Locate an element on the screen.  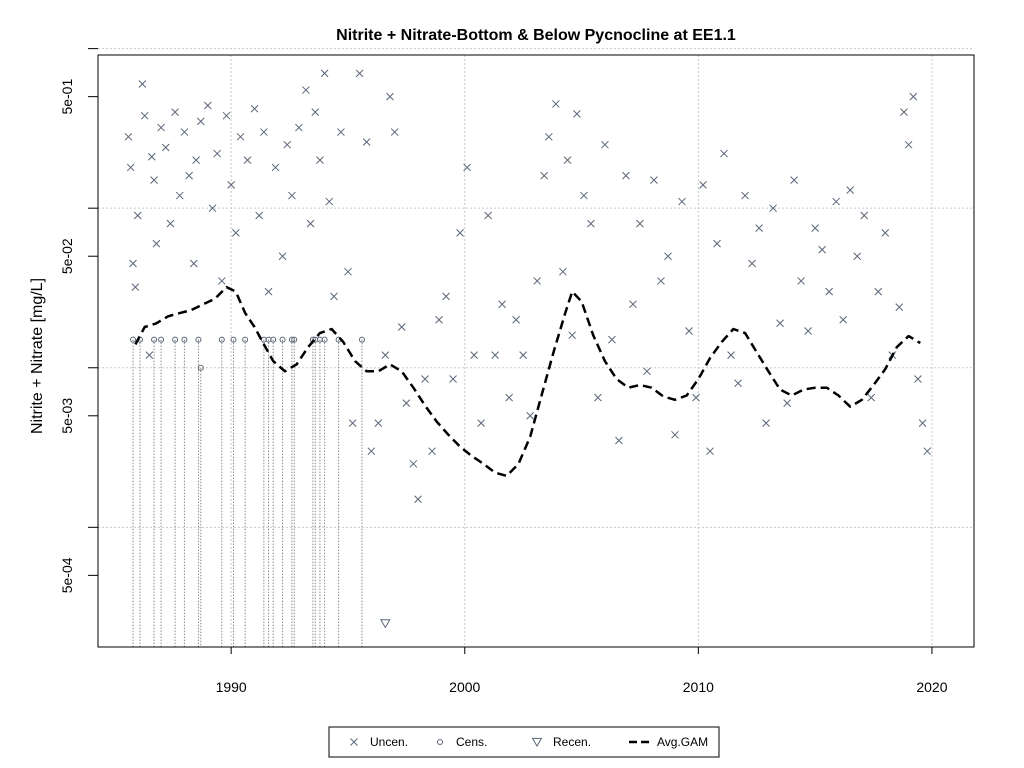
x-tick-label: 2010 is located at coordinates (698, 687).